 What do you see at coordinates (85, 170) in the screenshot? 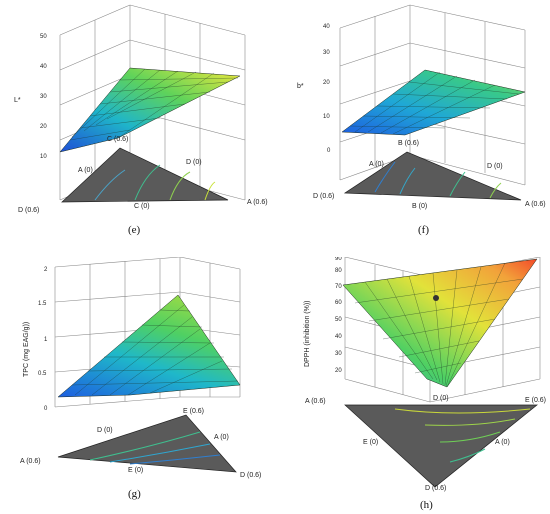
I see `chart-e-mid-label: A (0)` at bounding box center [85, 170].